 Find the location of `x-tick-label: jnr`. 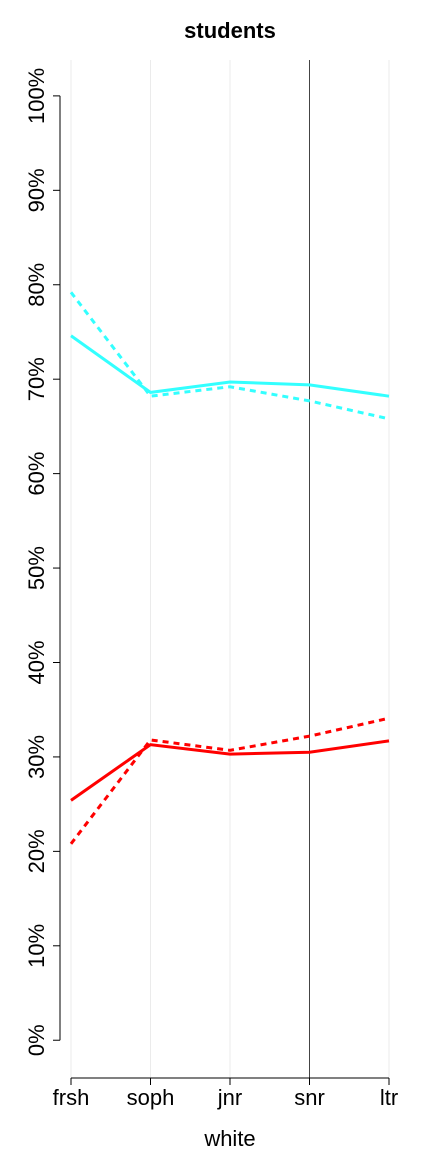

x-tick-label: jnr is located at coordinates (229, 1097).